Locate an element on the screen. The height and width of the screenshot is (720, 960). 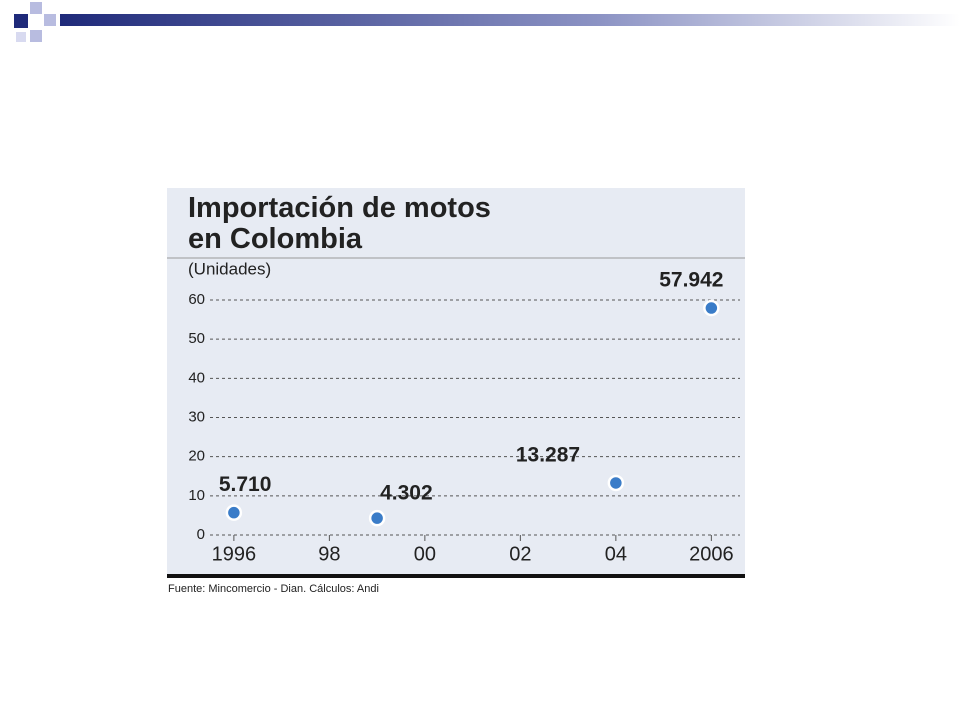
y-tick-label: 0 is located at coordinates (201, 534).